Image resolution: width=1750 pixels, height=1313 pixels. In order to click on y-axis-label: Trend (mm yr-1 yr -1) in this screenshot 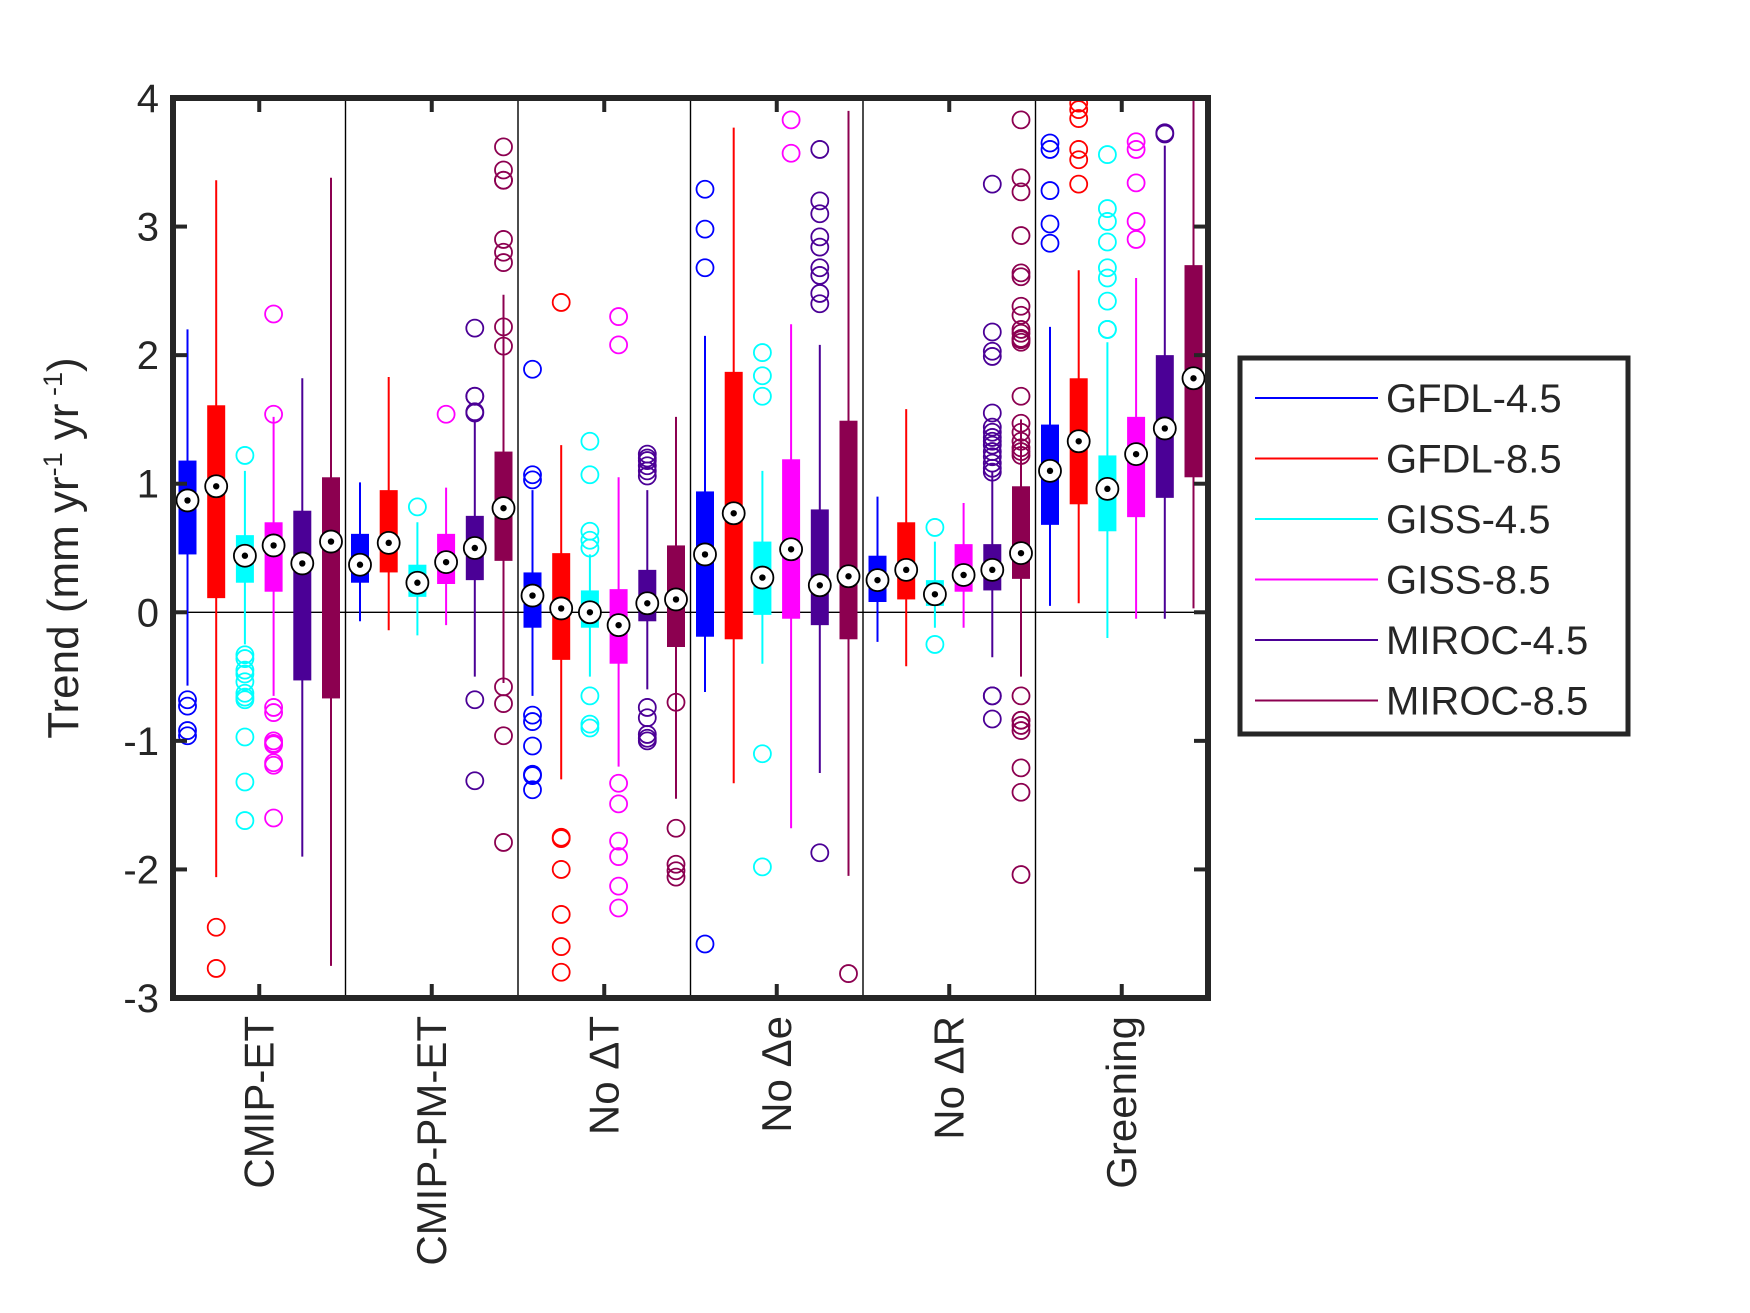, I will do `click(63, 547)`.